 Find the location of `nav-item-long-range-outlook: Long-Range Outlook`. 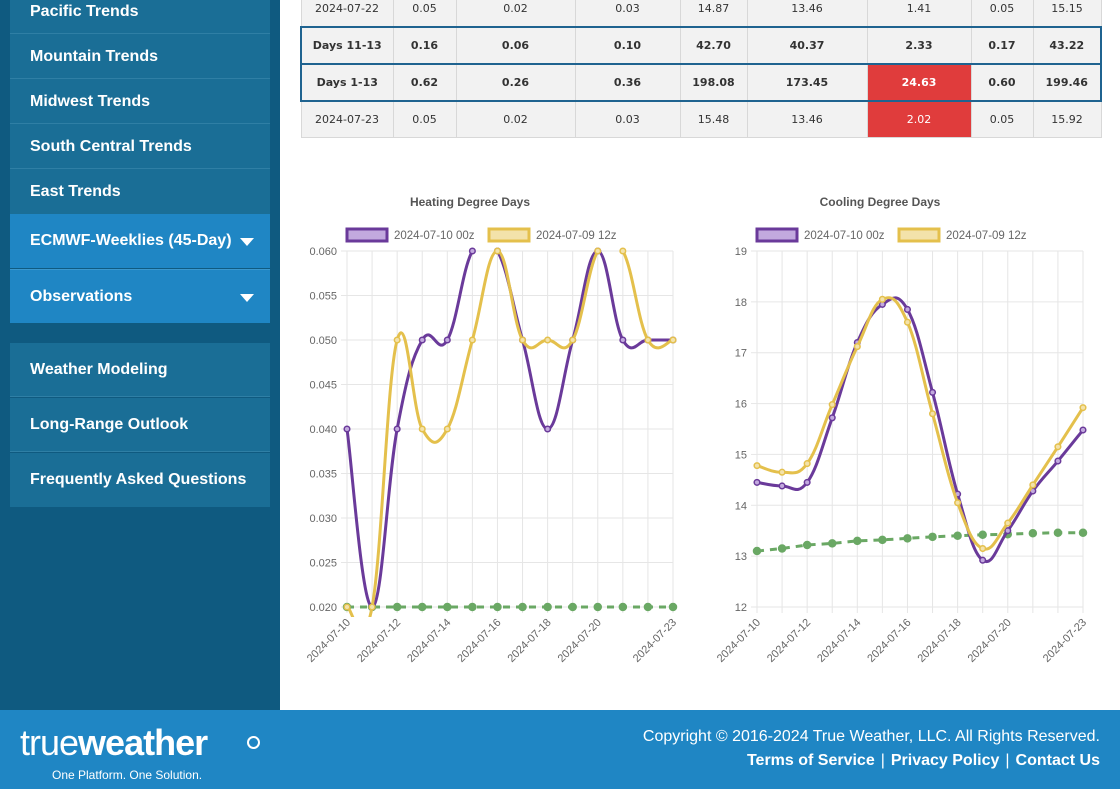

nav-item-long-range-outlook: Long-Range Outlook is located at coordinates (140, 425).